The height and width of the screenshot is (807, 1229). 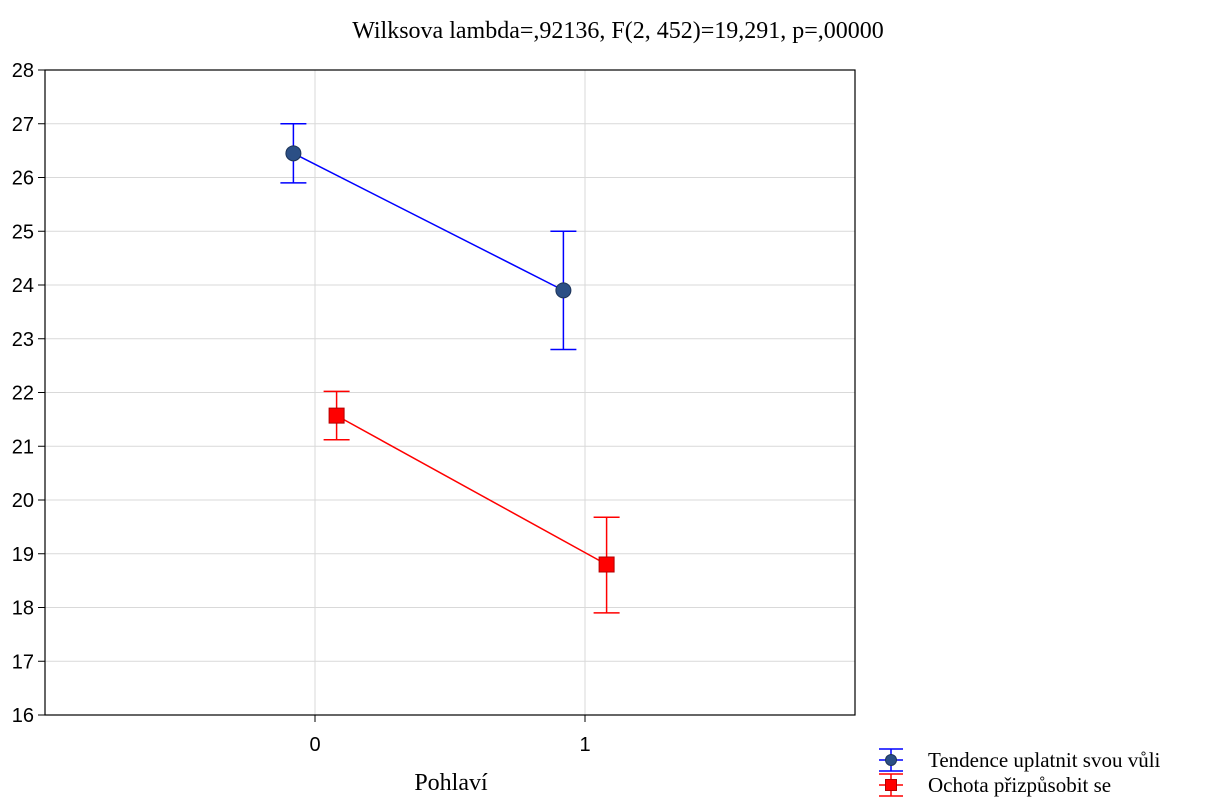 I want to click on legend-label: Ochota přizpůsobit se, so click(x=1019, y=785).